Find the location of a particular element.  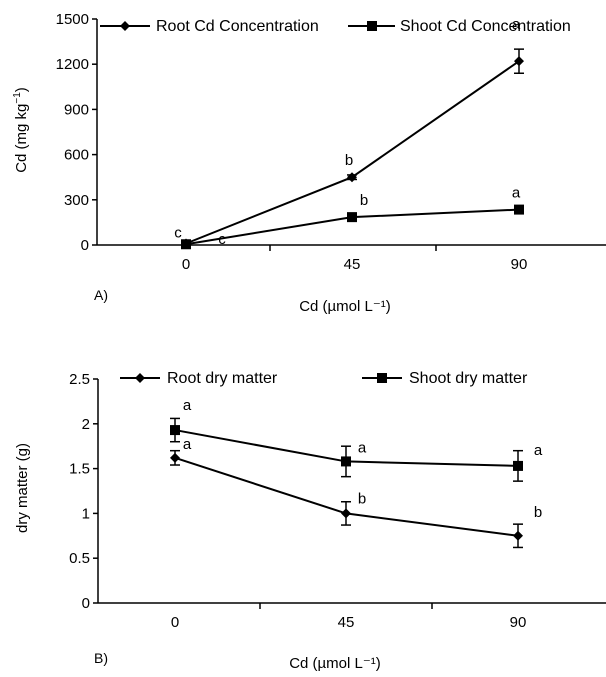

chart-b-legend-marker-root is located at coordinates (140, 378).